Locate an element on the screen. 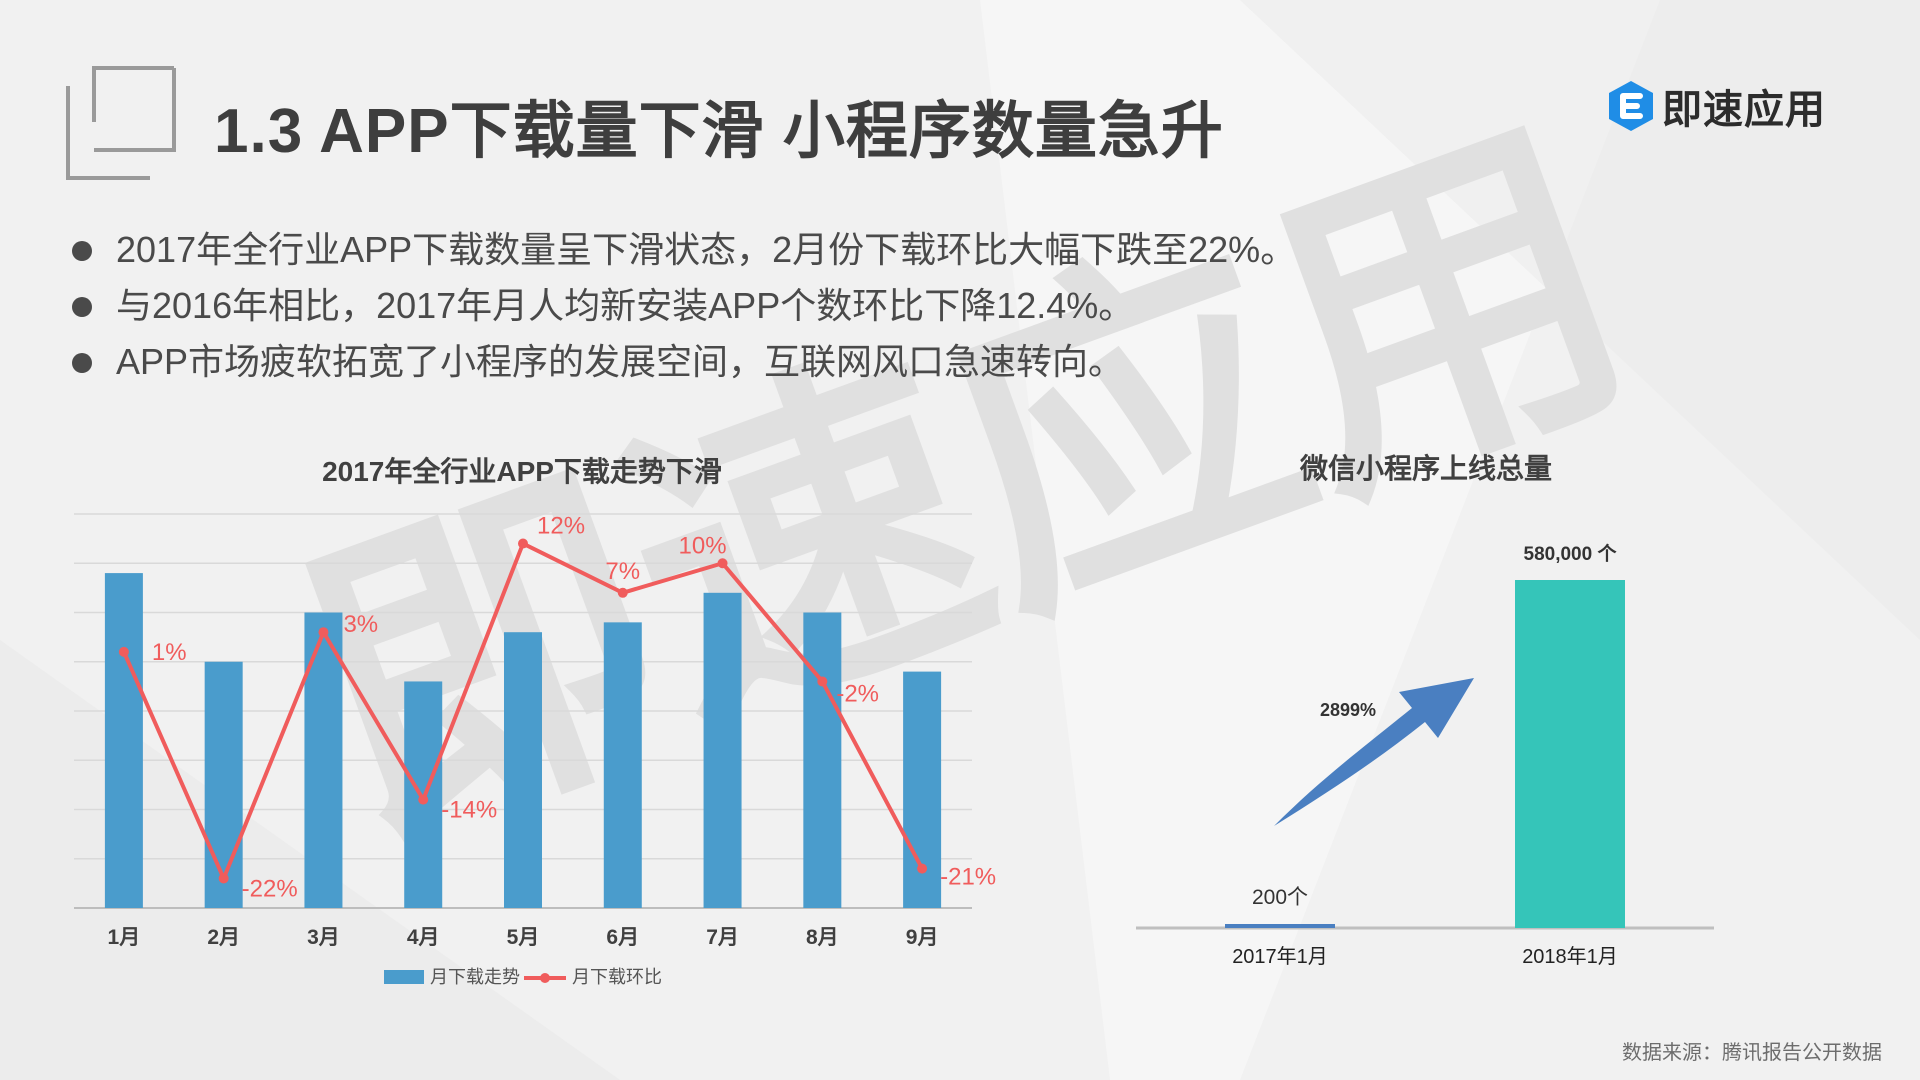 This screenshot has height=1080, width=1920. x-tick-label: 5月 is located at coordinates (523, 937).